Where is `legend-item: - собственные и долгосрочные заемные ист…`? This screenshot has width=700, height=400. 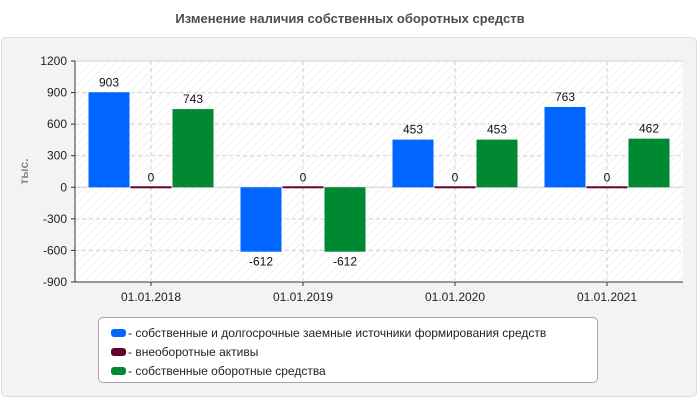 legend-item: - собственные и долгосрочные заемные ист… is located at coordinates (348, 332).